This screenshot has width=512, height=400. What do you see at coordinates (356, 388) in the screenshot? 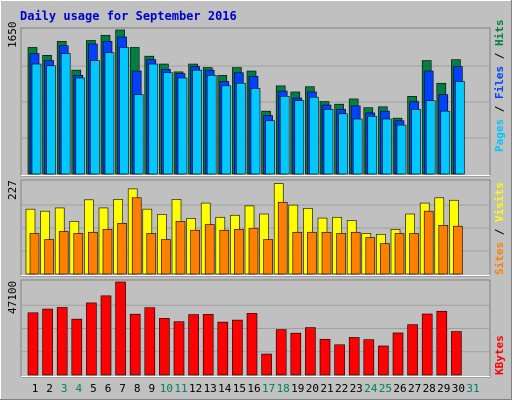
I see `x-label-23: 23` at bounding box center [356, 388].